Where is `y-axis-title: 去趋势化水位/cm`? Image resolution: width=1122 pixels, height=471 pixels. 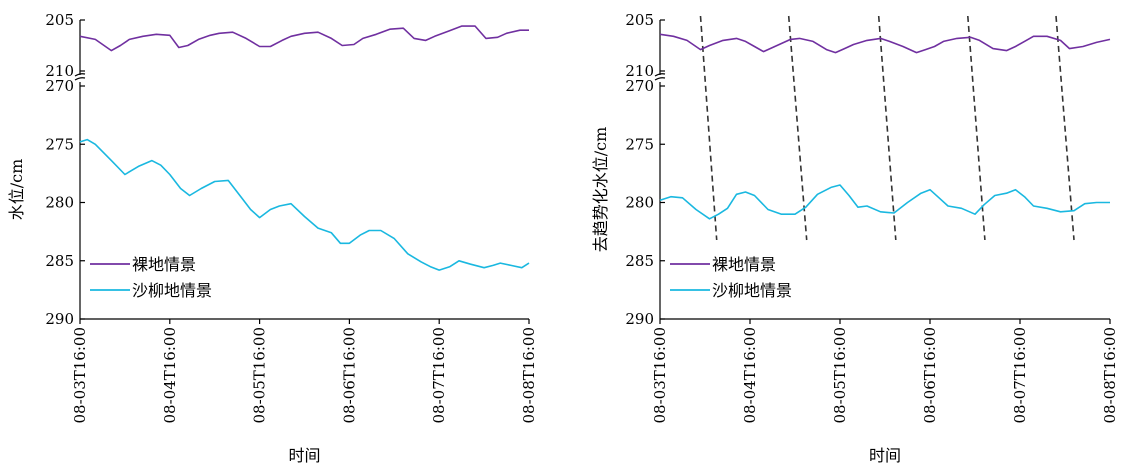 y-axis-title: 去趋势化水位/cm is located at coordinates (600, 190).